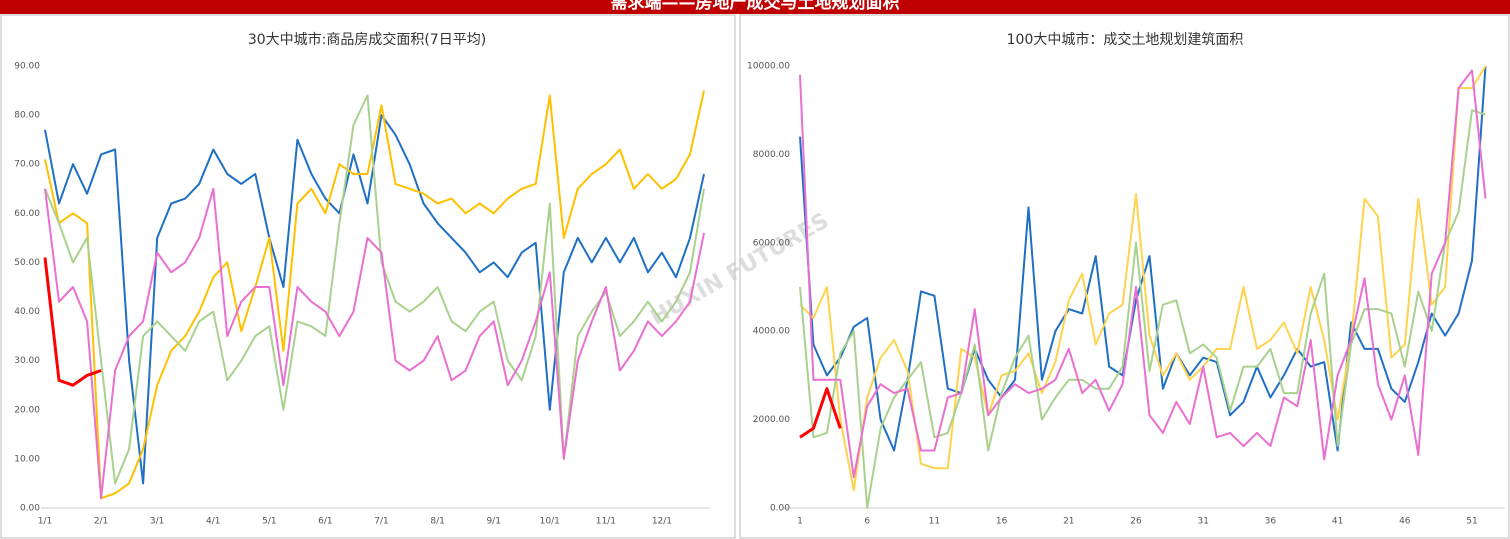 The image size is (1510, 539). What do you see at coordinates (771, 332) in the screenshot?
I see `y-tick-label: 4000.00` at bounding box center [771, 332].